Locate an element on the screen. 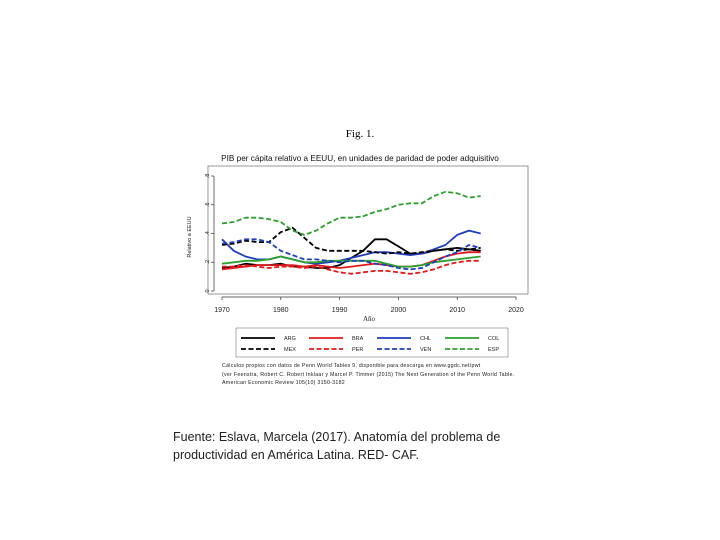 Image resolution: width=720 pixels, height=540 pixels. legend-label: ESP is located at coordinates (493, 350).